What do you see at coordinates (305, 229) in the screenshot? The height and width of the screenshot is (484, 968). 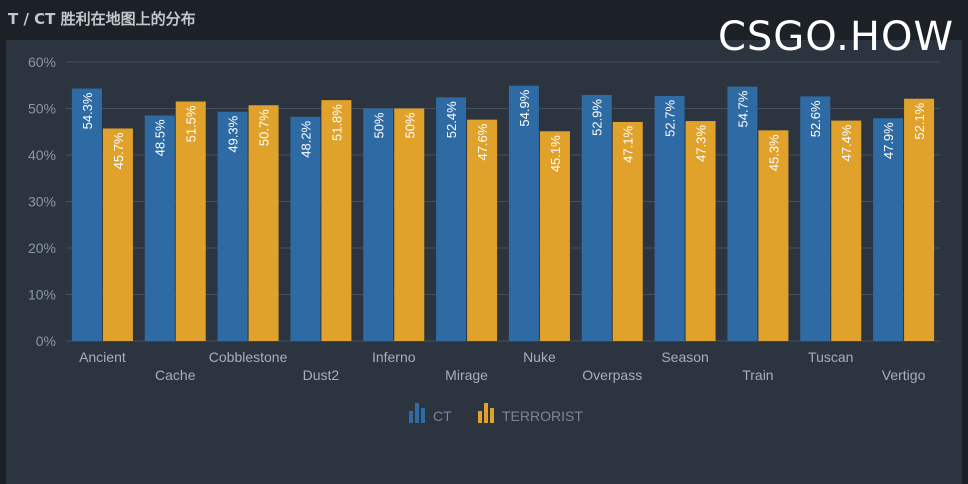 I see `ct-bar-dust2` at bounding box center [305, 229].